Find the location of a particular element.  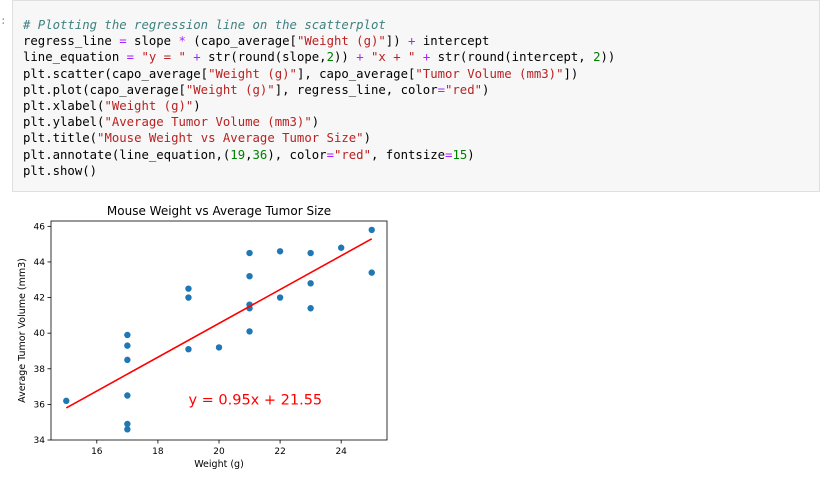

code-token: slope is located at coordinates (152, 41).